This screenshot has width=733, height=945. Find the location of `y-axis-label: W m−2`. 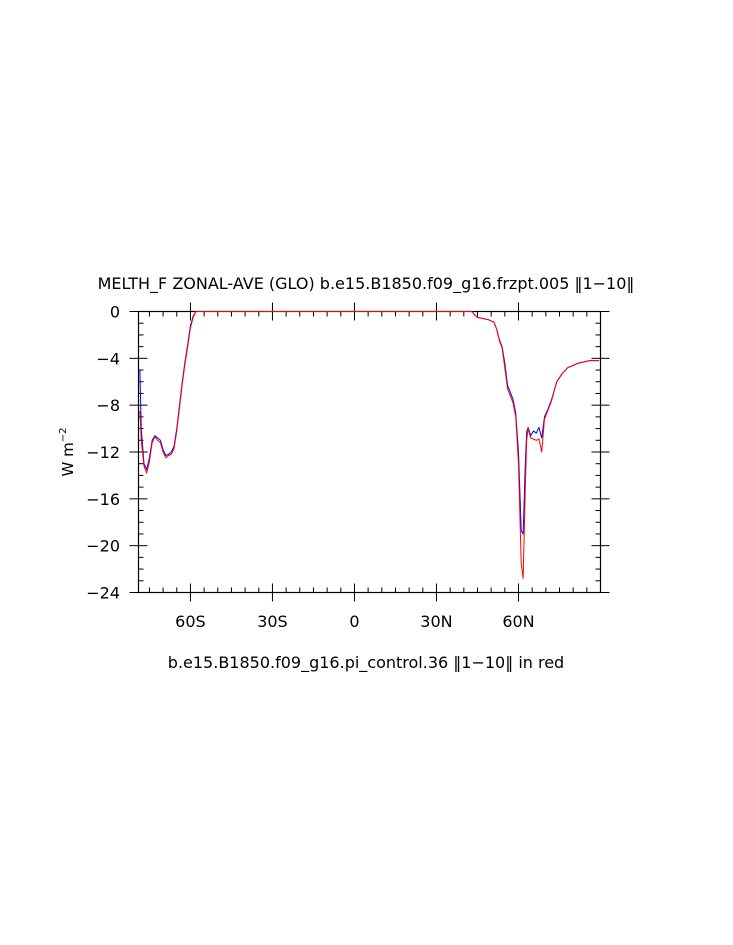

y-axis-label: W m−2 is located at coordinates (67, 452).